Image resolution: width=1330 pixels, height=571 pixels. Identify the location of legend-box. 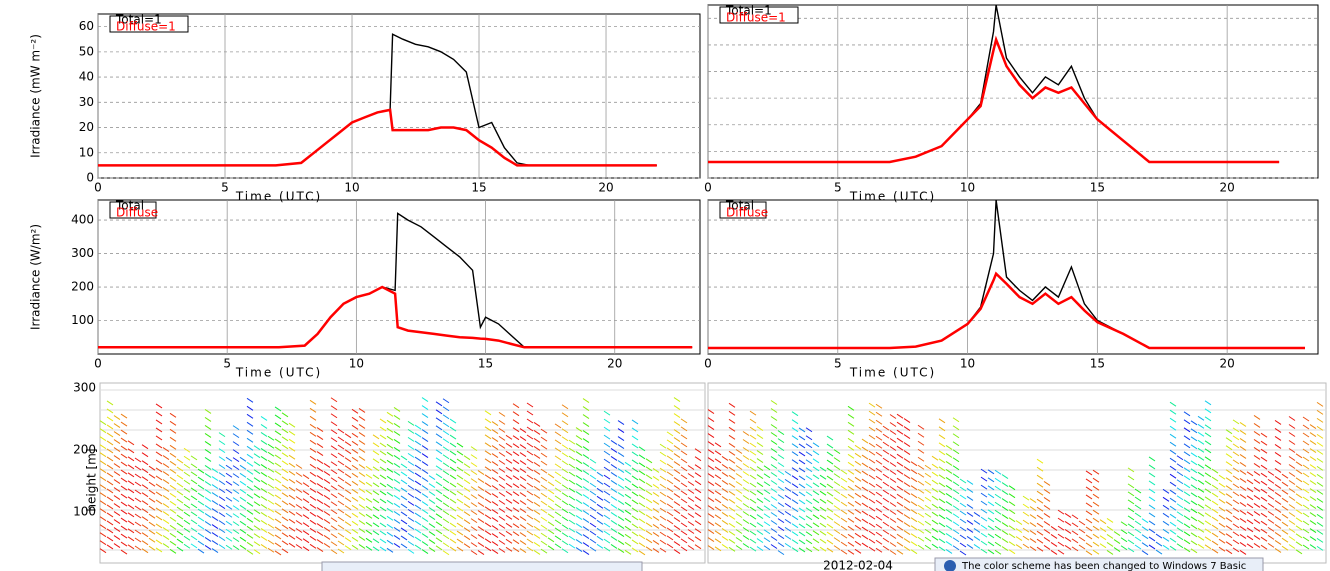
(133, 210).